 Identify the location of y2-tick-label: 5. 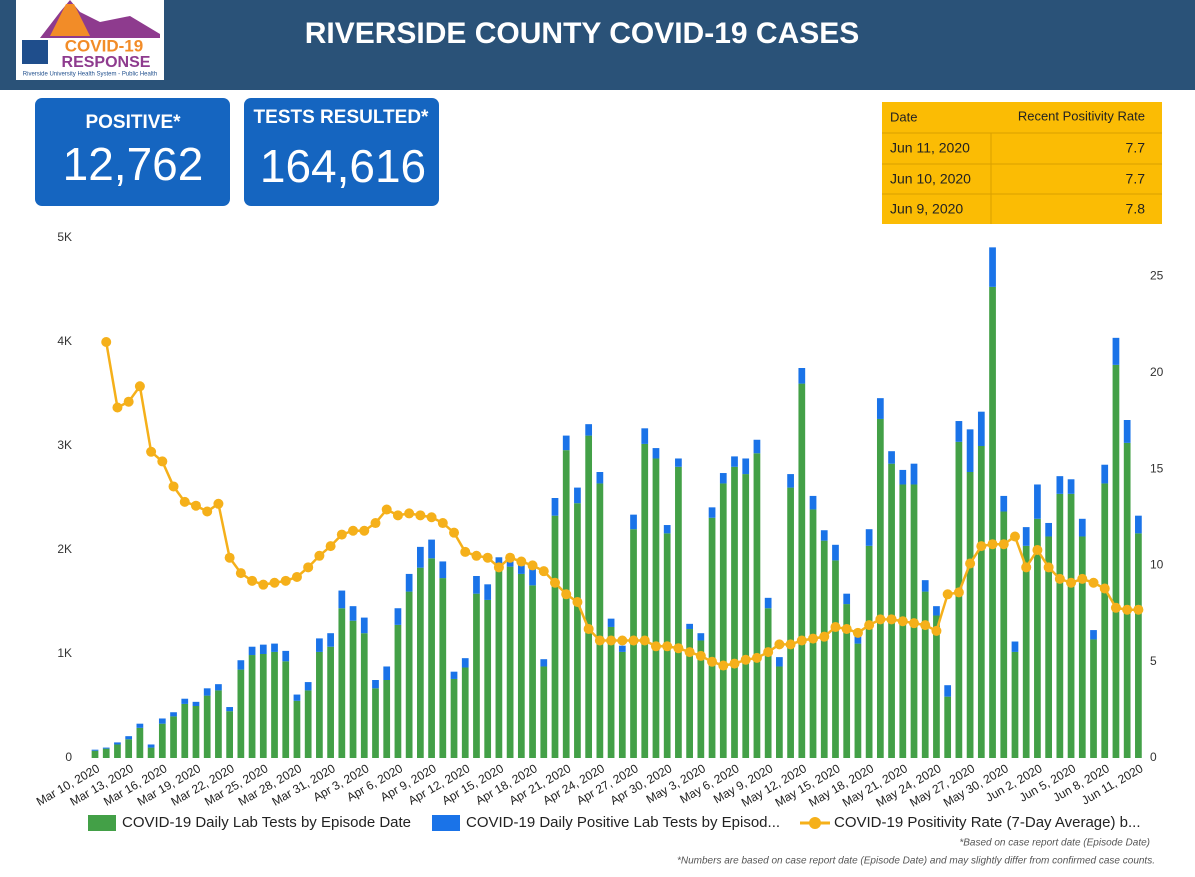
(1153, 661).